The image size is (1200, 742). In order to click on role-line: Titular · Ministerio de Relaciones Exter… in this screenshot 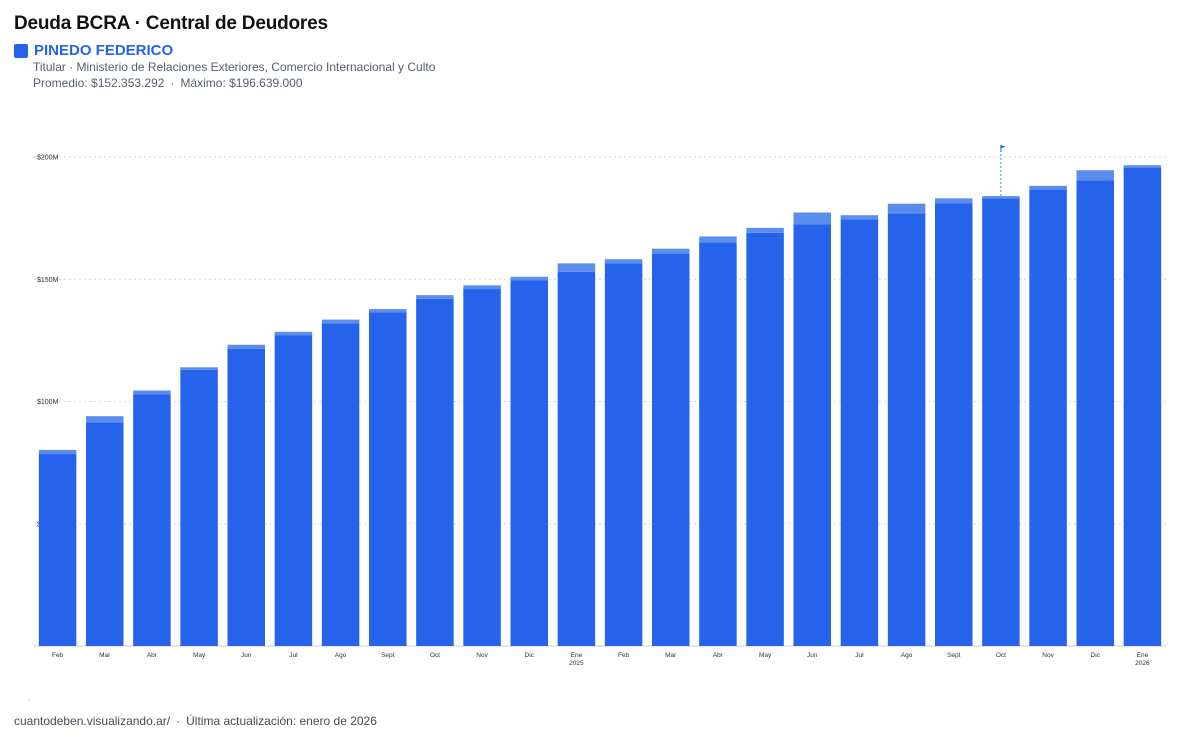, I will do `click(234, 67)`.